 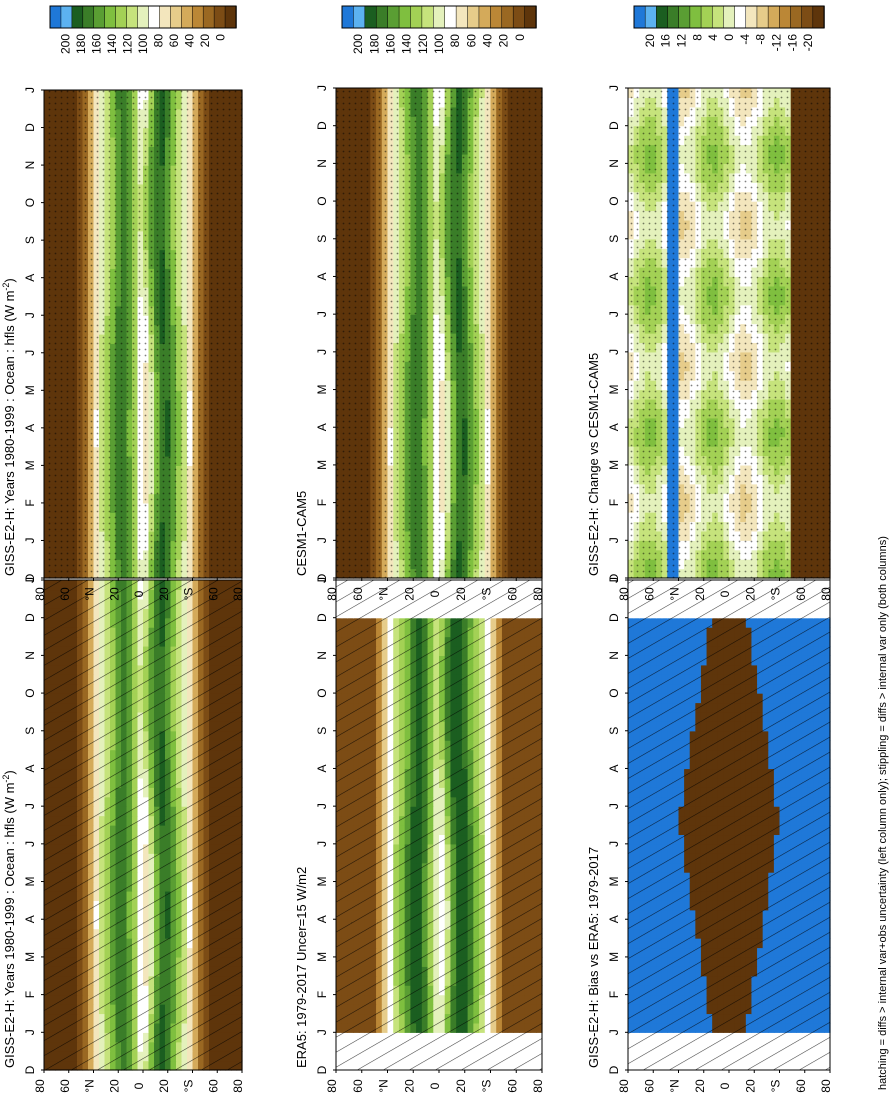 What do you see at coordinates (143, 825) in the screenshot?
I see `hatch-overlay` at bounding box center [143, 825].